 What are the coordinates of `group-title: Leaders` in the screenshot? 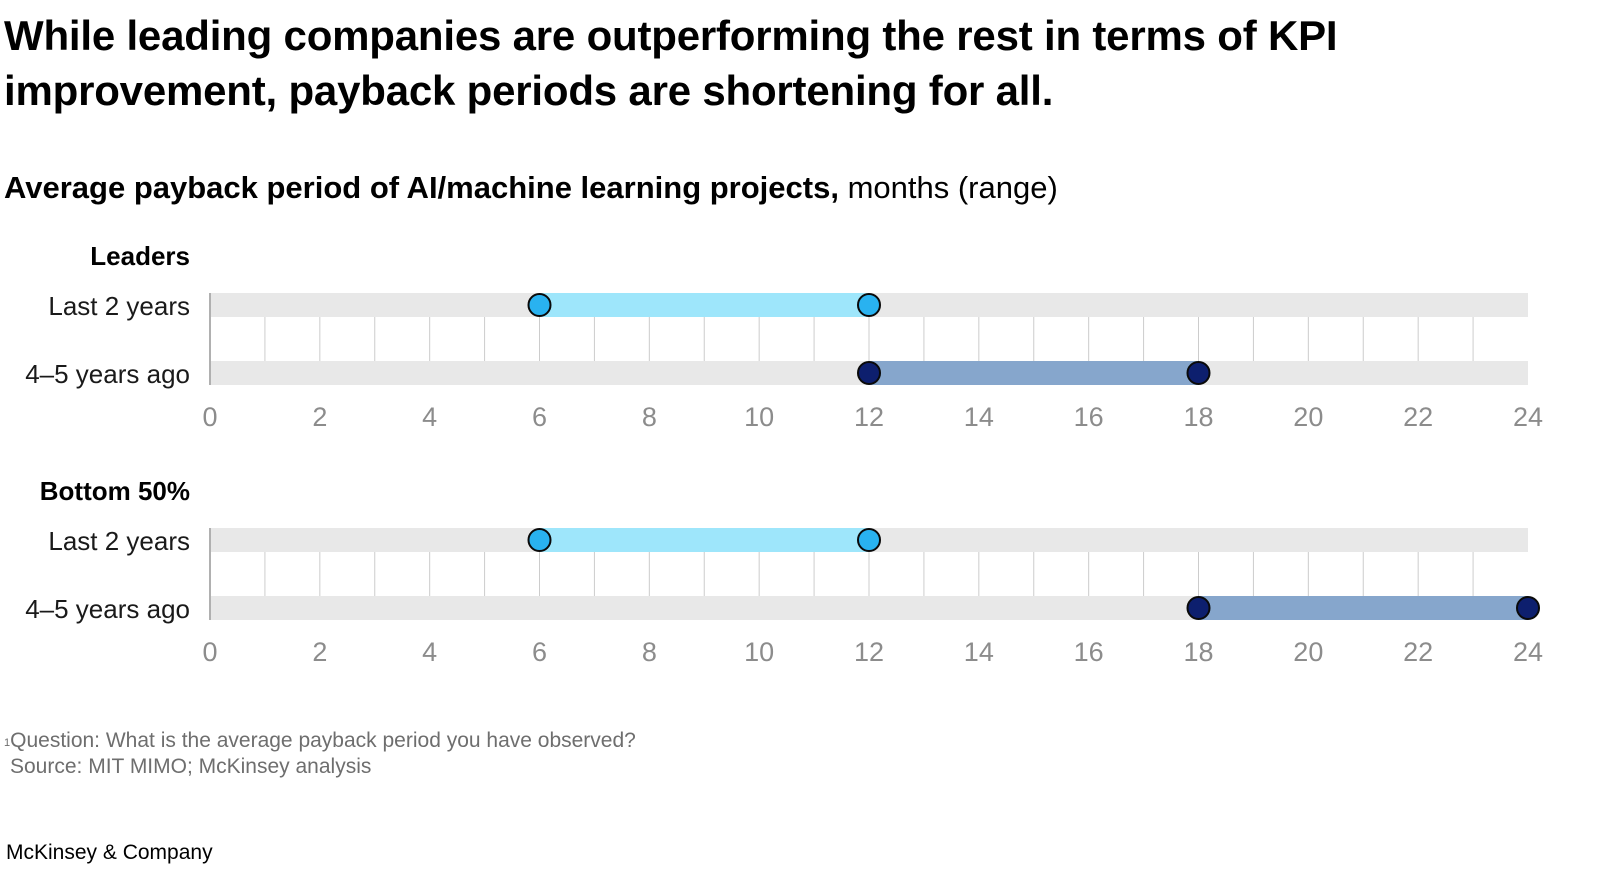 It's located at (140, 256).